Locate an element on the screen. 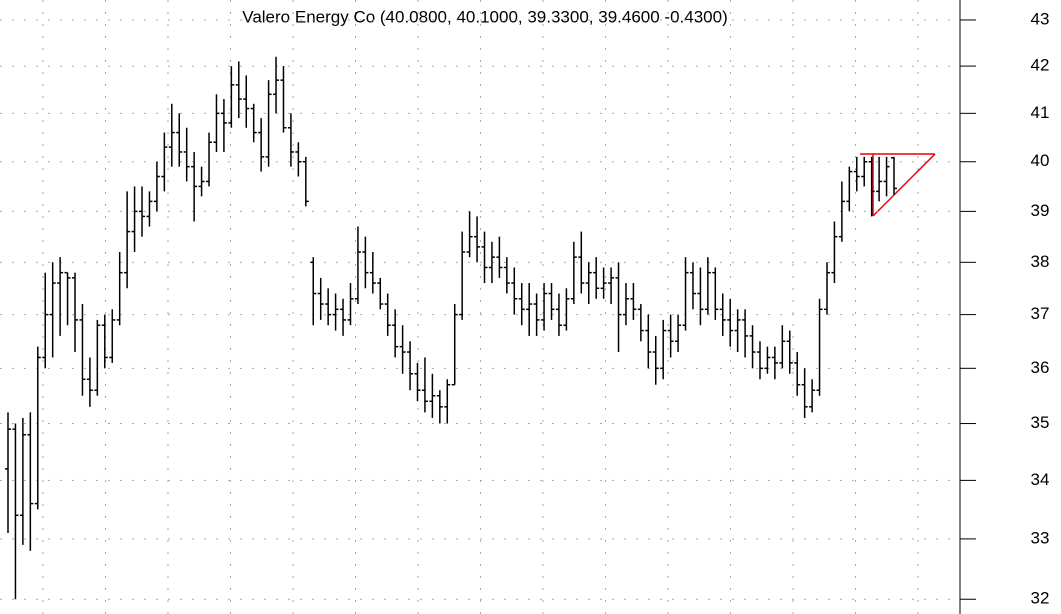  y-tick-label: 34 is located at coordinates (1040, 479).